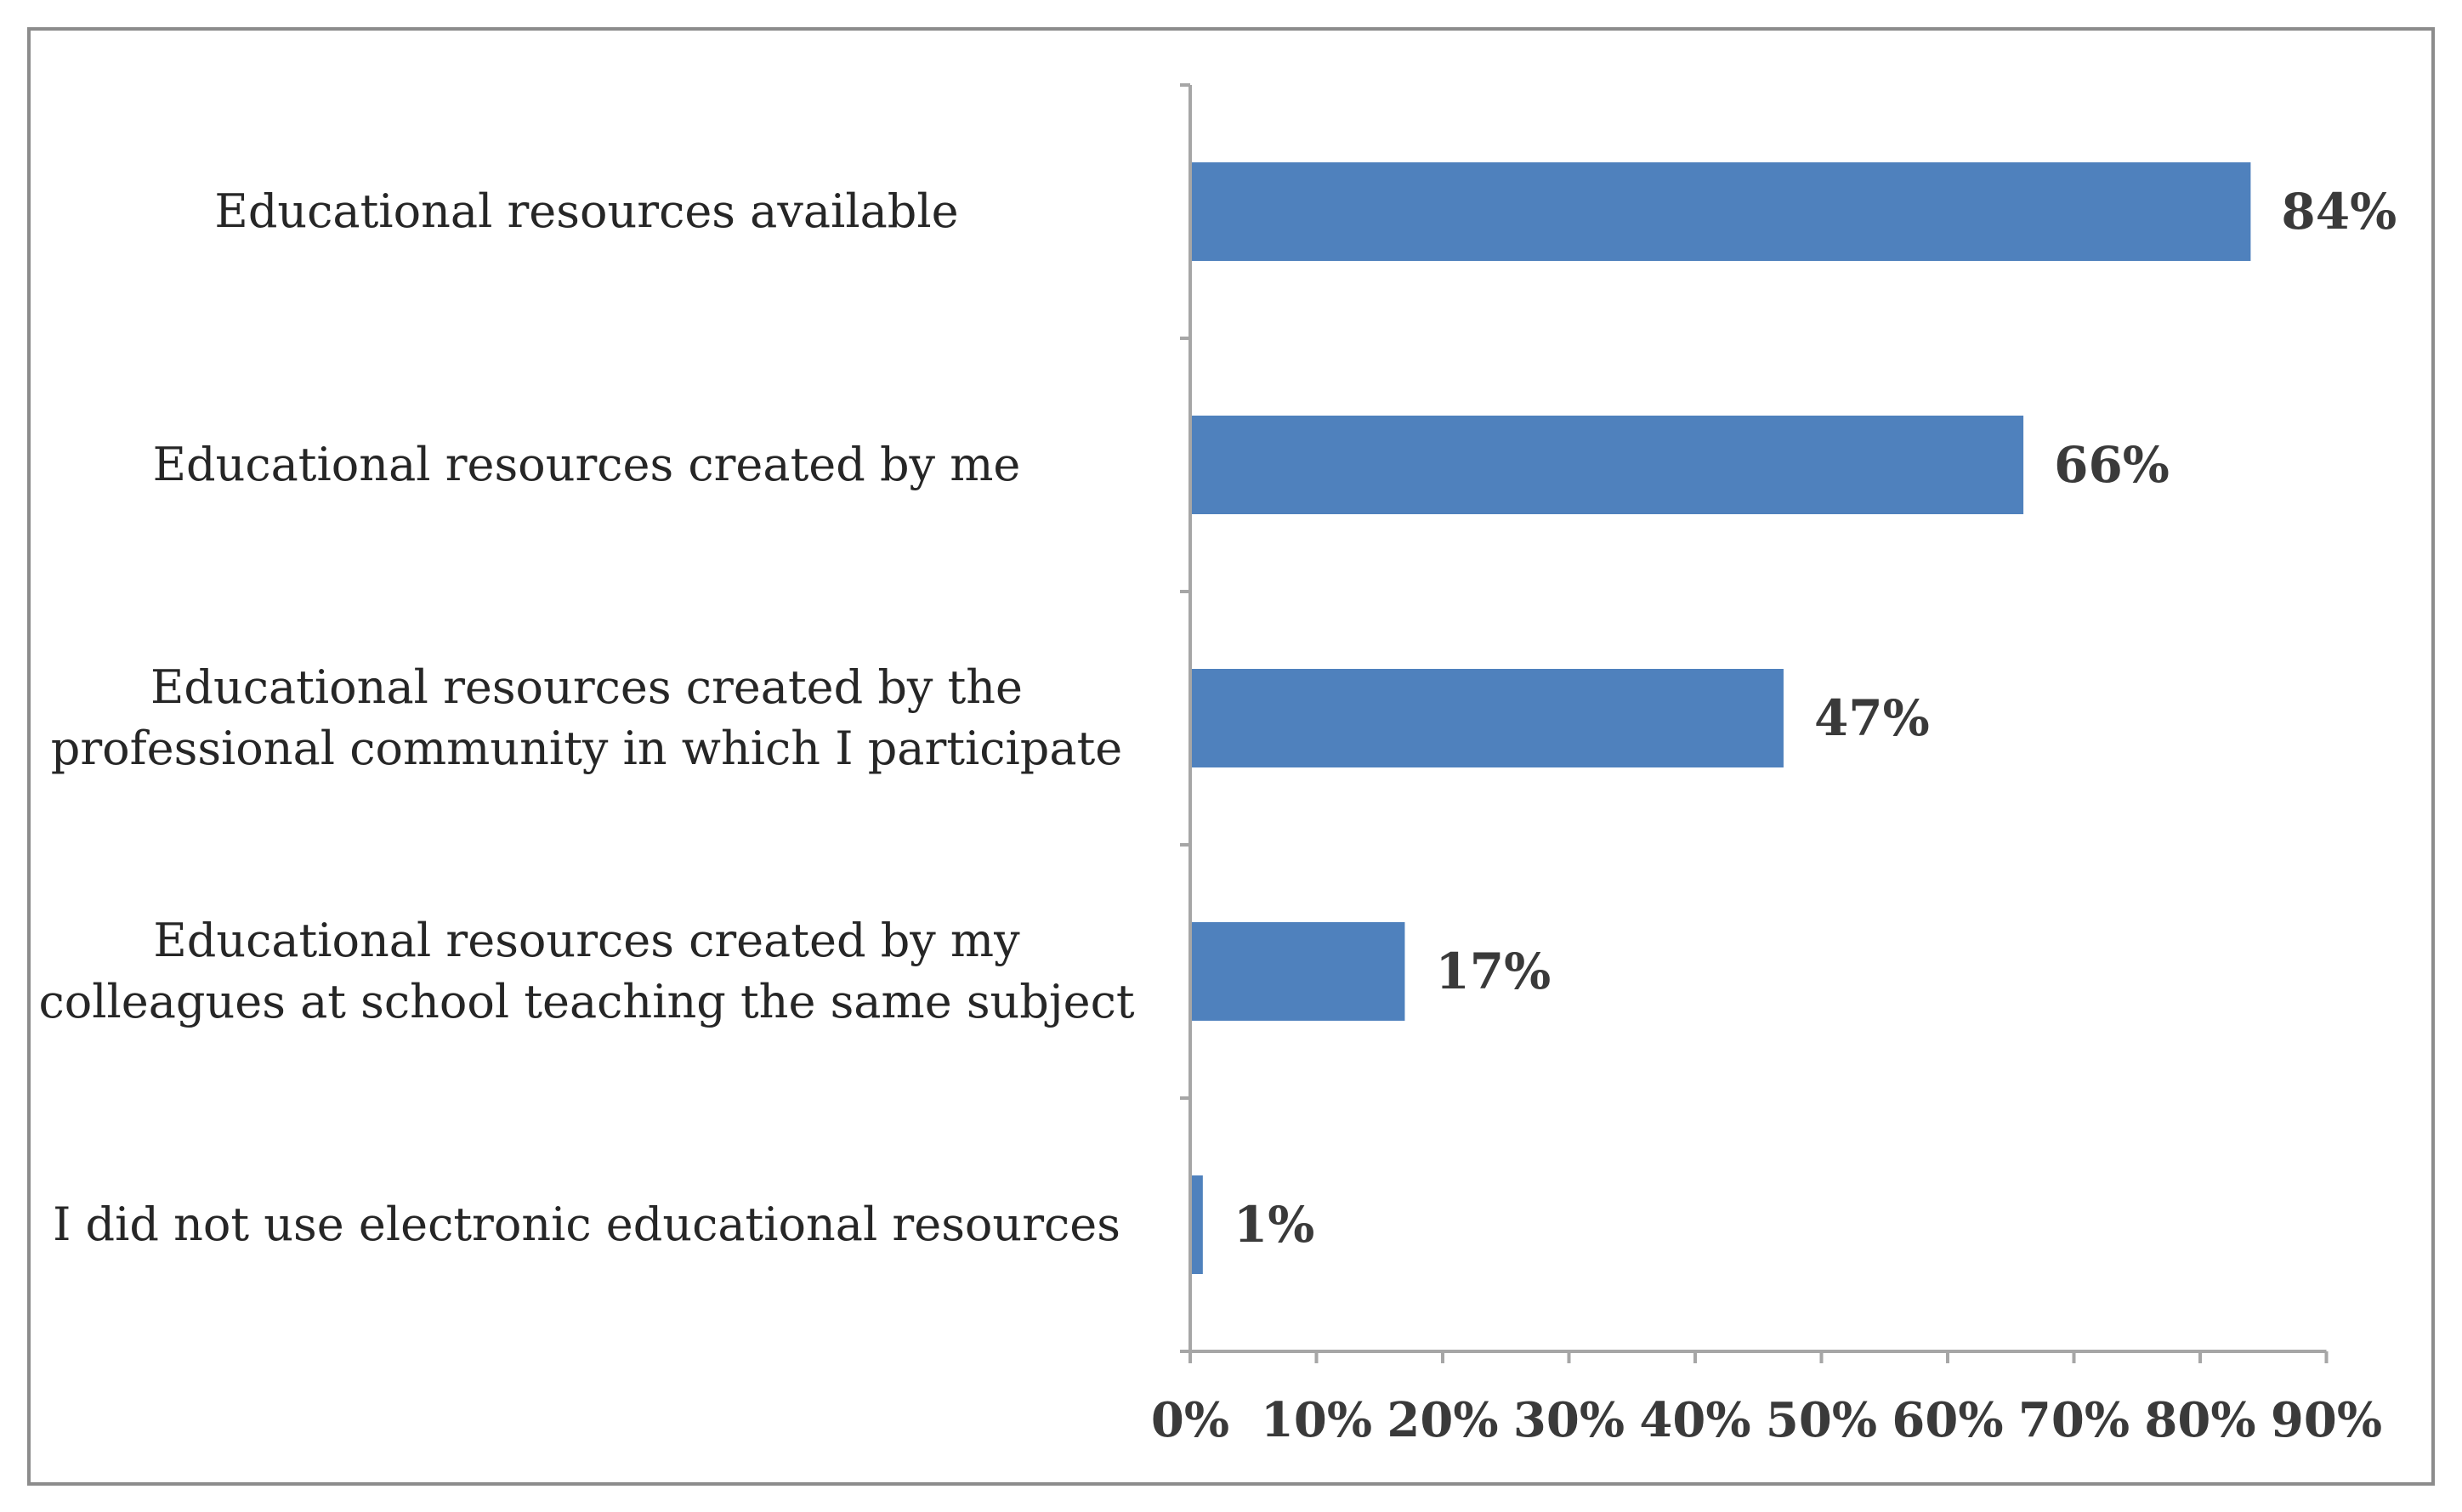  Describe the element at coordinates (1569, 1420) in the screenshot. I see `x-tick-label: 30%` at that location.